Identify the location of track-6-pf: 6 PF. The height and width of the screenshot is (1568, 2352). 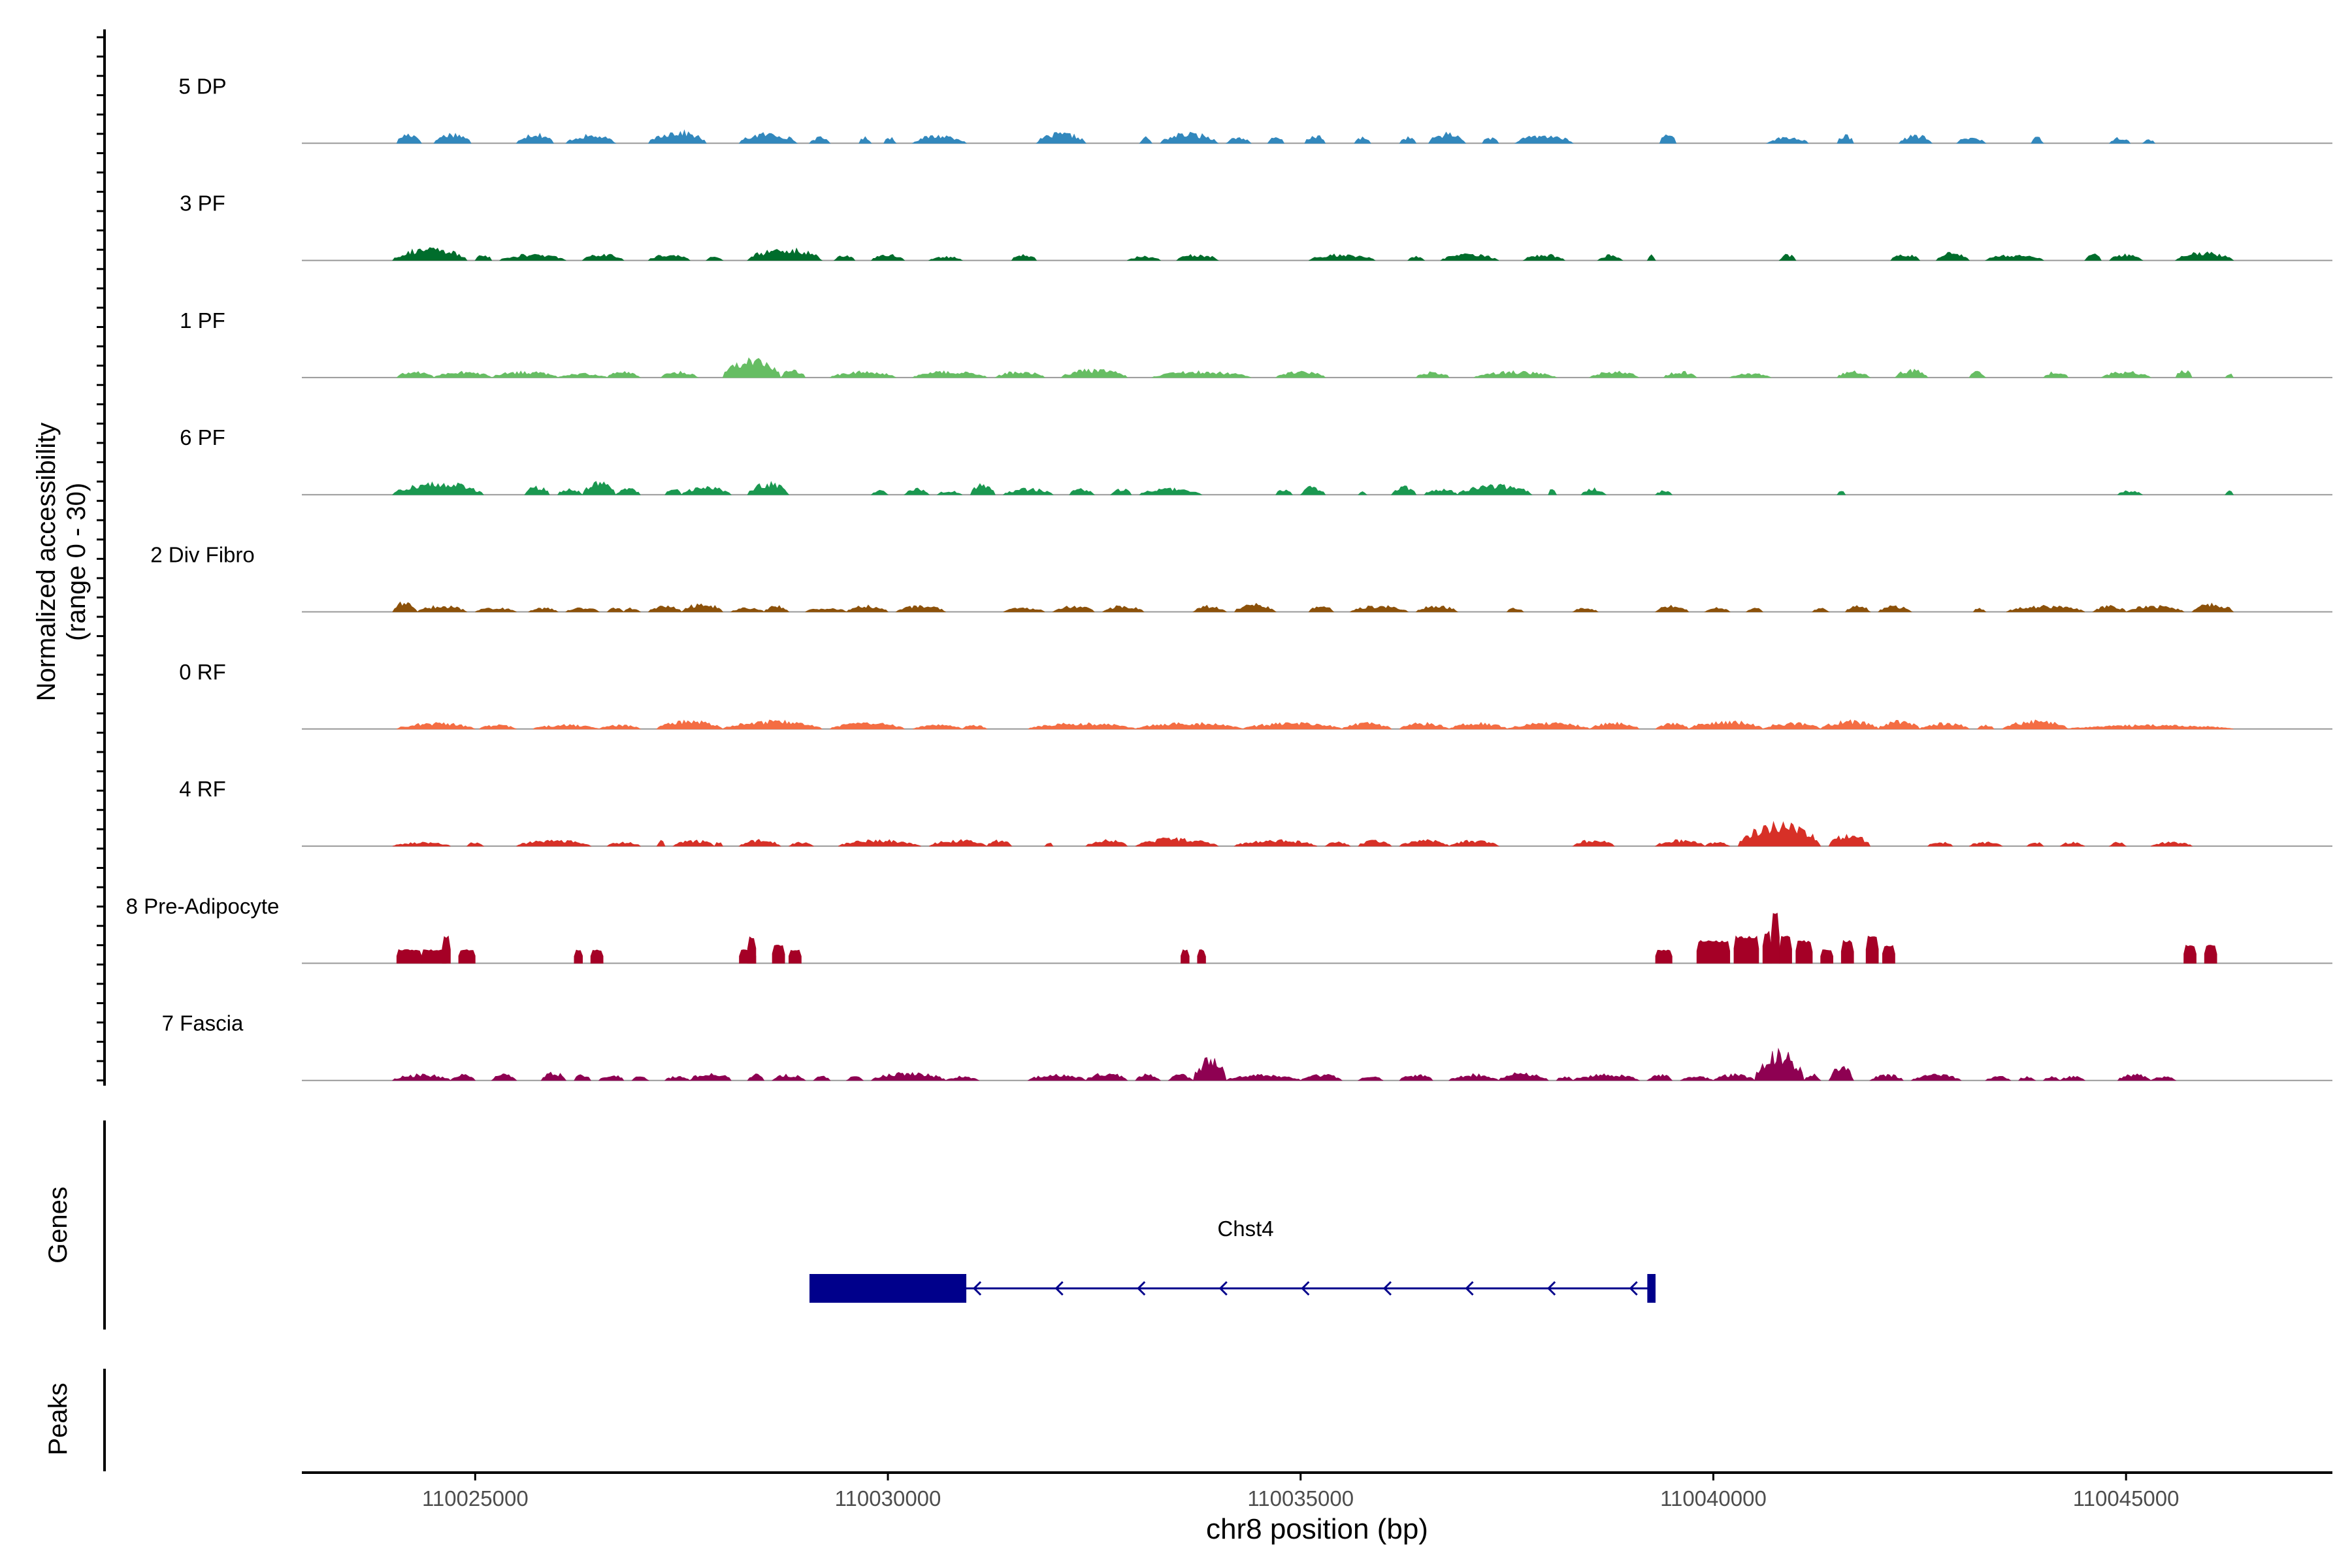
(1256, 460).